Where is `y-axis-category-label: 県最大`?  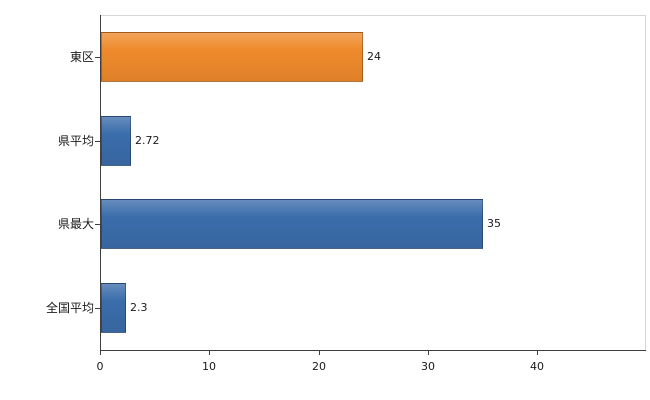 y-axis-category-label: 県最大 is located at coordinates (75, 224).